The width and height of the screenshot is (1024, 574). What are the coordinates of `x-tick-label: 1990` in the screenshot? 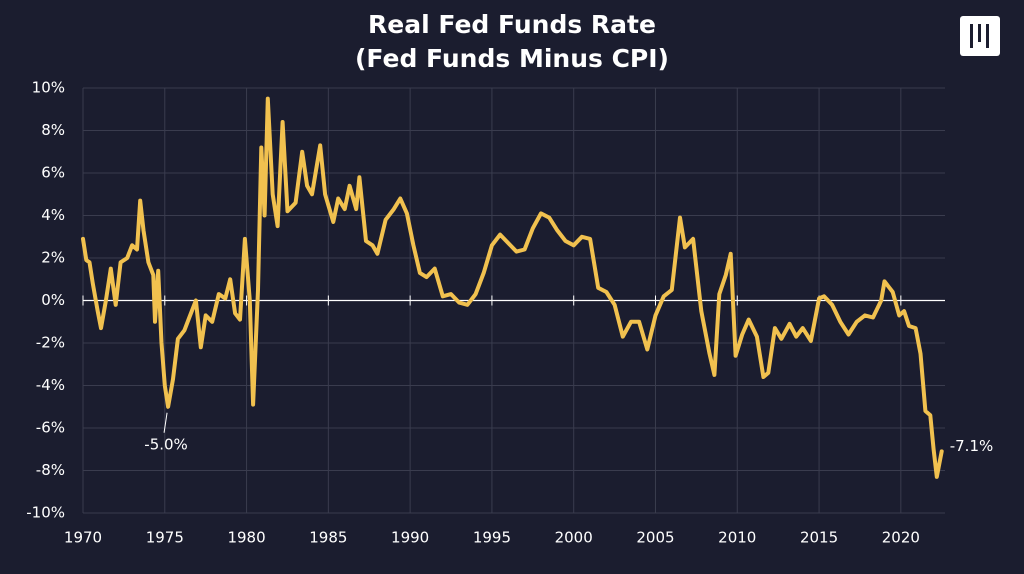 It's located at (410, 538).